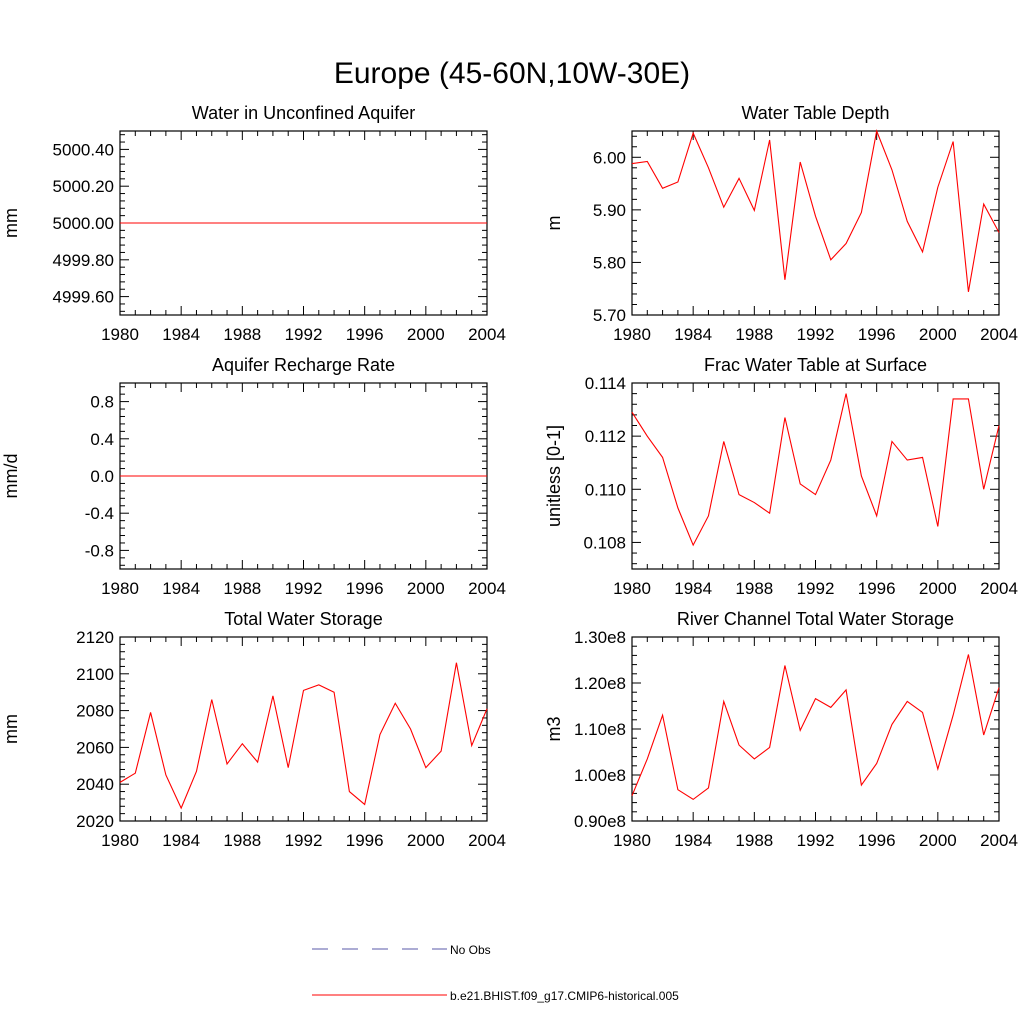 This screenshot has height=1024, width=1024. Describe the element at coordinates (564, 996) in the screenshot. I see `legend-label-model: b.e21.BHIST.f09_g17.CMIP6-historical.005` at that location.